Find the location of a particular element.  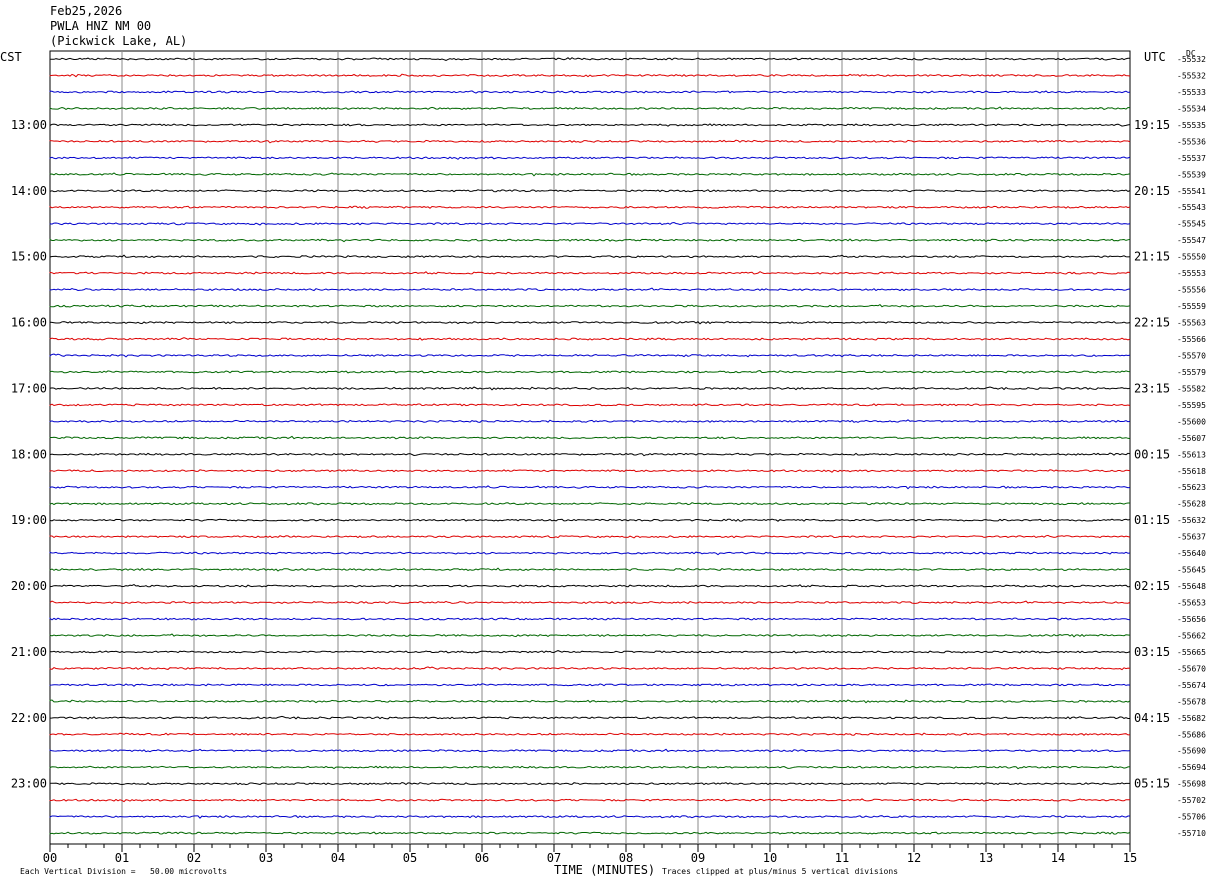

x-tick-label: 15 is located at coordinates (1130, 858).